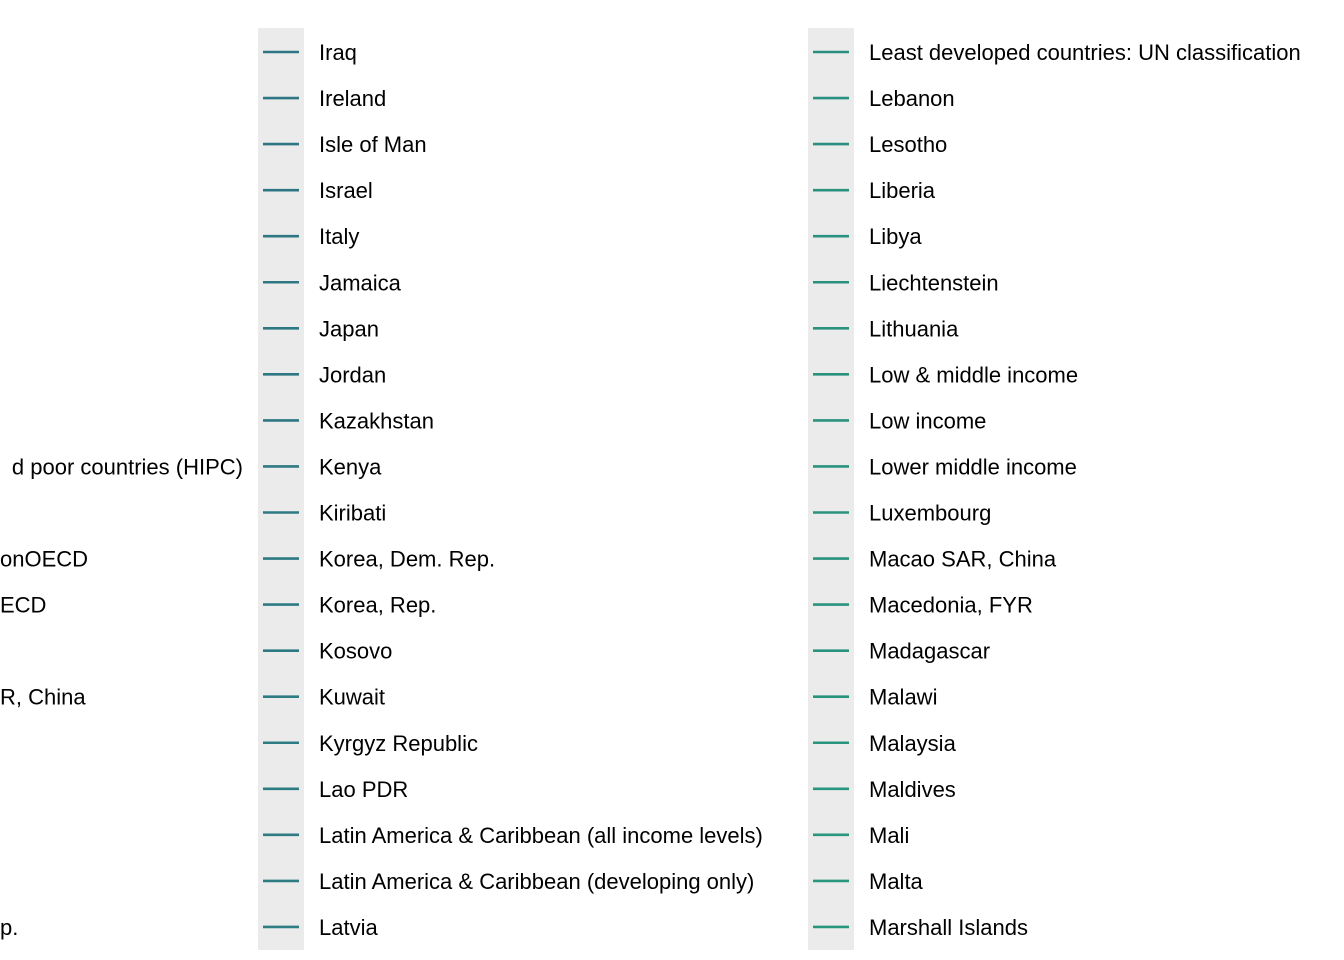 The image size is (1344, 960). Describe the element at coordinates (349, 328) in the screenshot. I see `legend-label: Japan` at that location.